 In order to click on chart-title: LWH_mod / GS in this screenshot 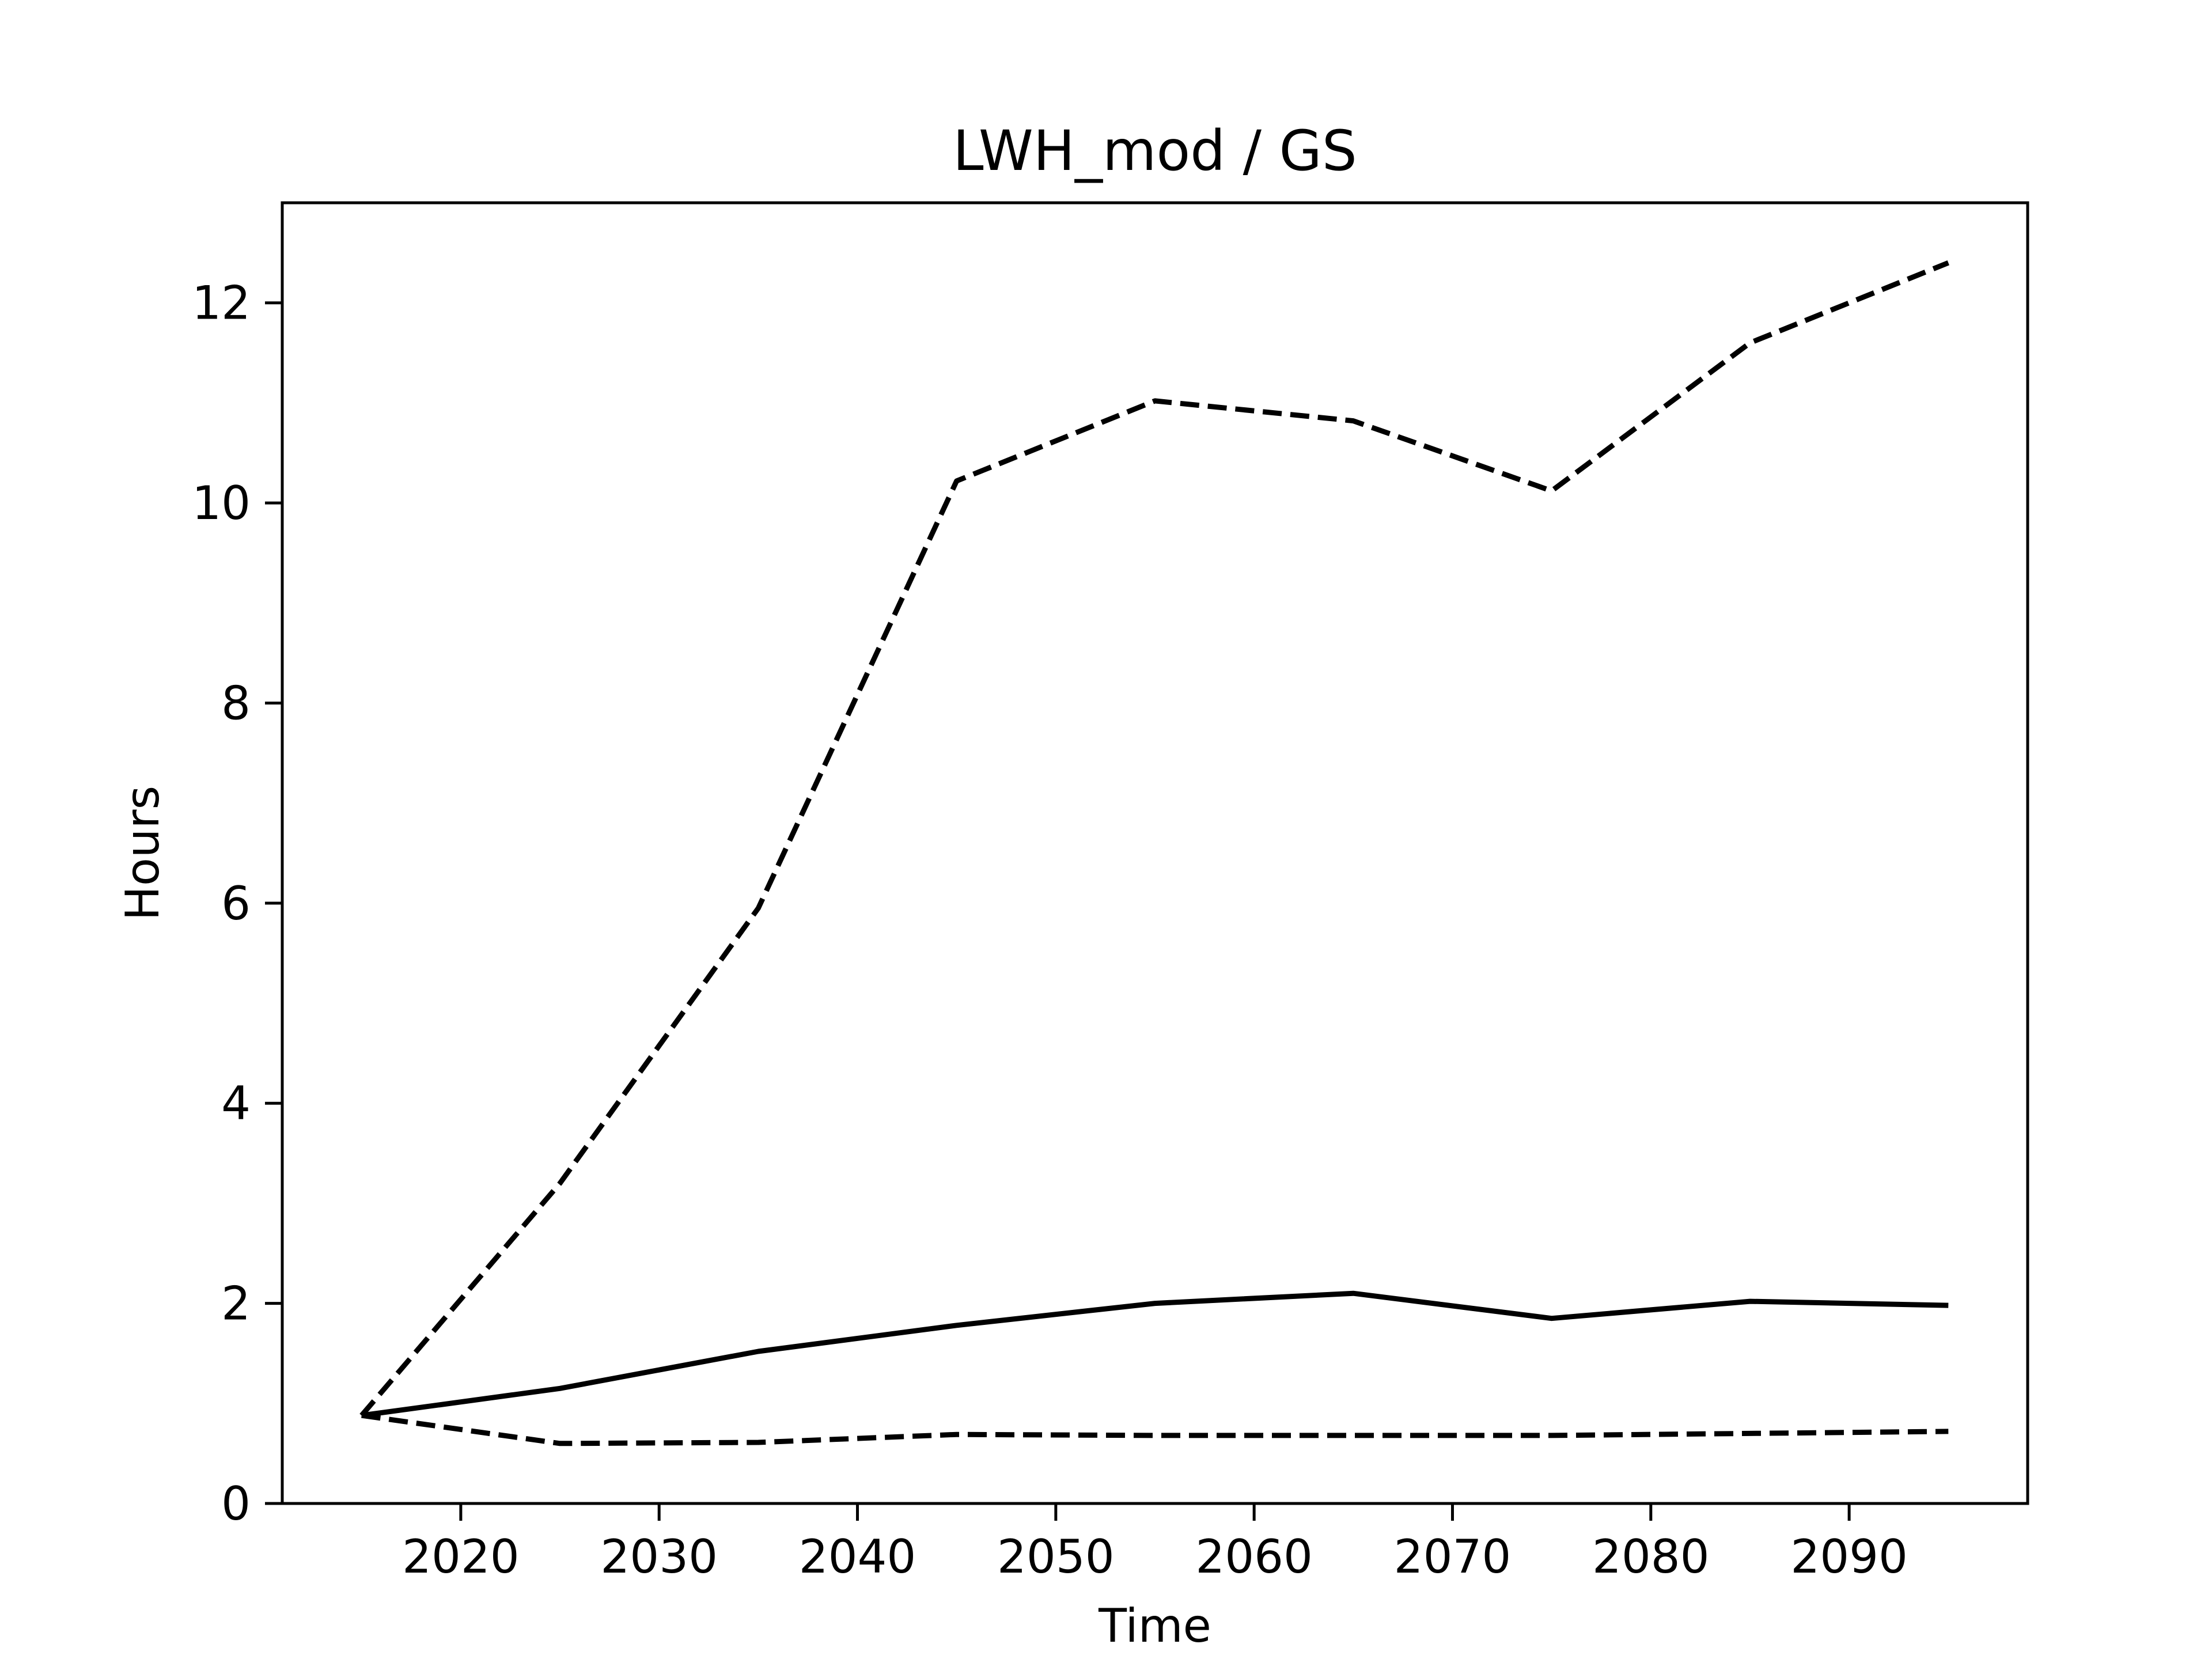, I will do `click(1155, 151)`.